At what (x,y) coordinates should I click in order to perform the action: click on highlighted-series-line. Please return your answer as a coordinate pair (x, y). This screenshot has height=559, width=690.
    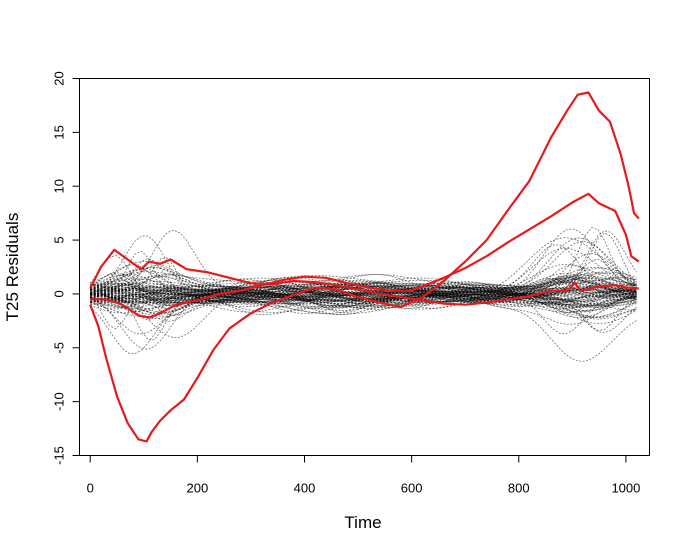
    Looking at the image, I should click on (364, 277).